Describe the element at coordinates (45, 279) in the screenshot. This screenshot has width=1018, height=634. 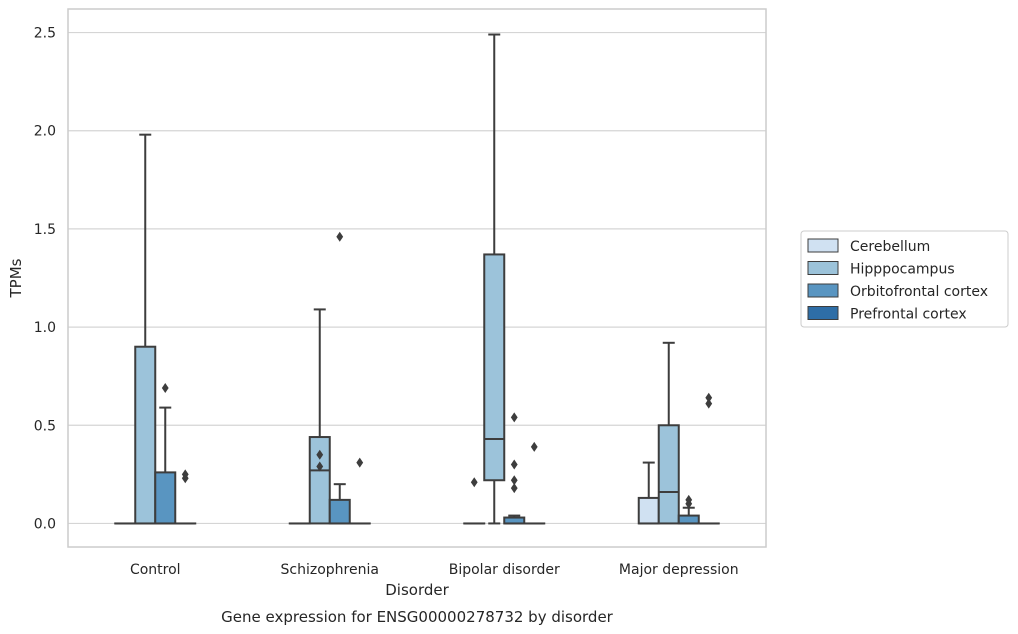
I see `y-axis-ticks: 0.0 0.5 1.0 1.5 2.0 2.5` at that location.